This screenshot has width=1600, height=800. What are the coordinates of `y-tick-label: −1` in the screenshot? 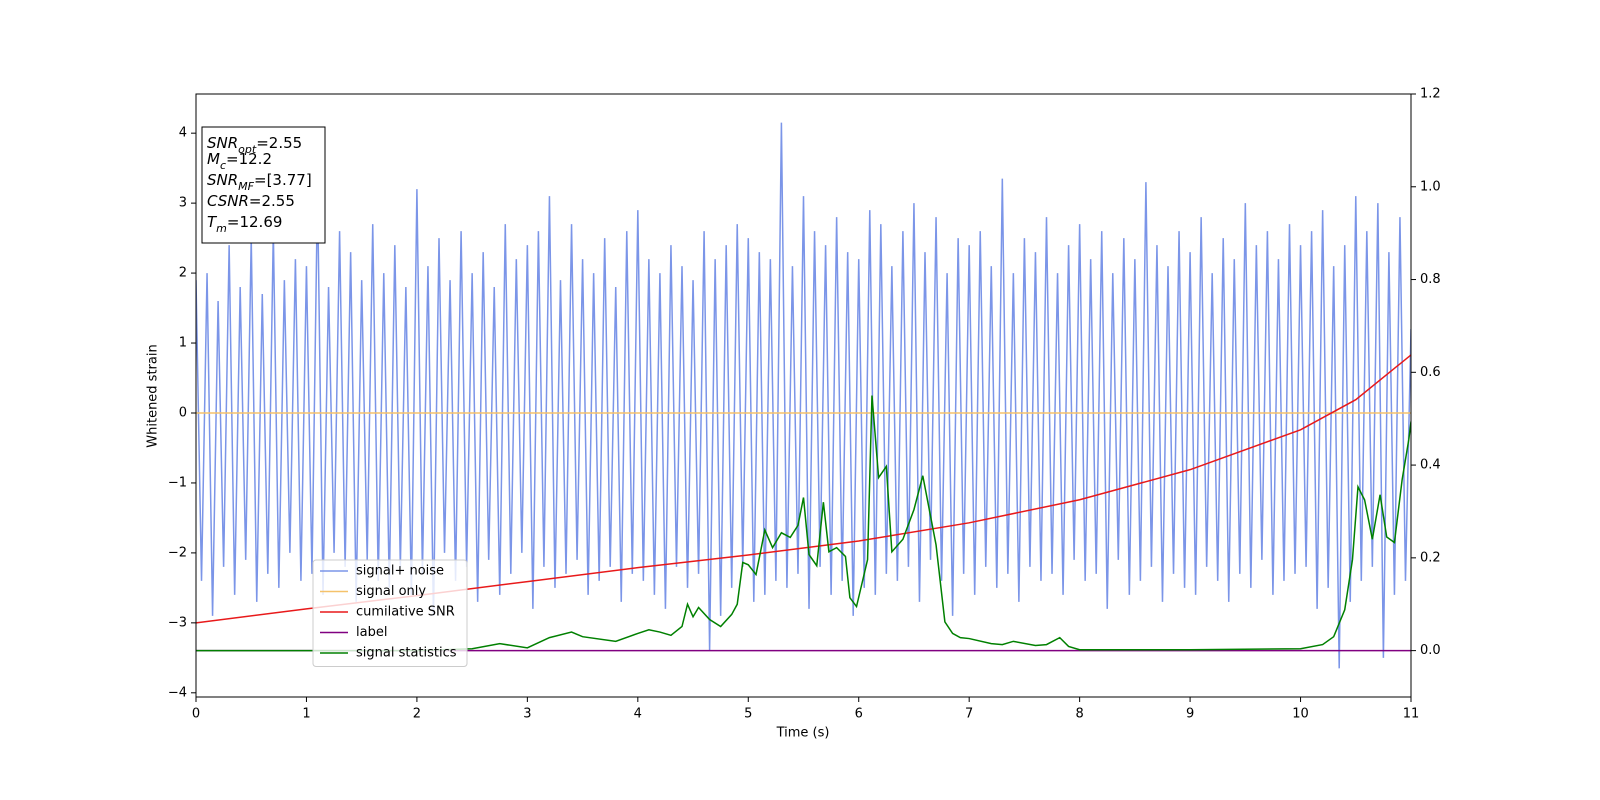 It's located at (177, 482).